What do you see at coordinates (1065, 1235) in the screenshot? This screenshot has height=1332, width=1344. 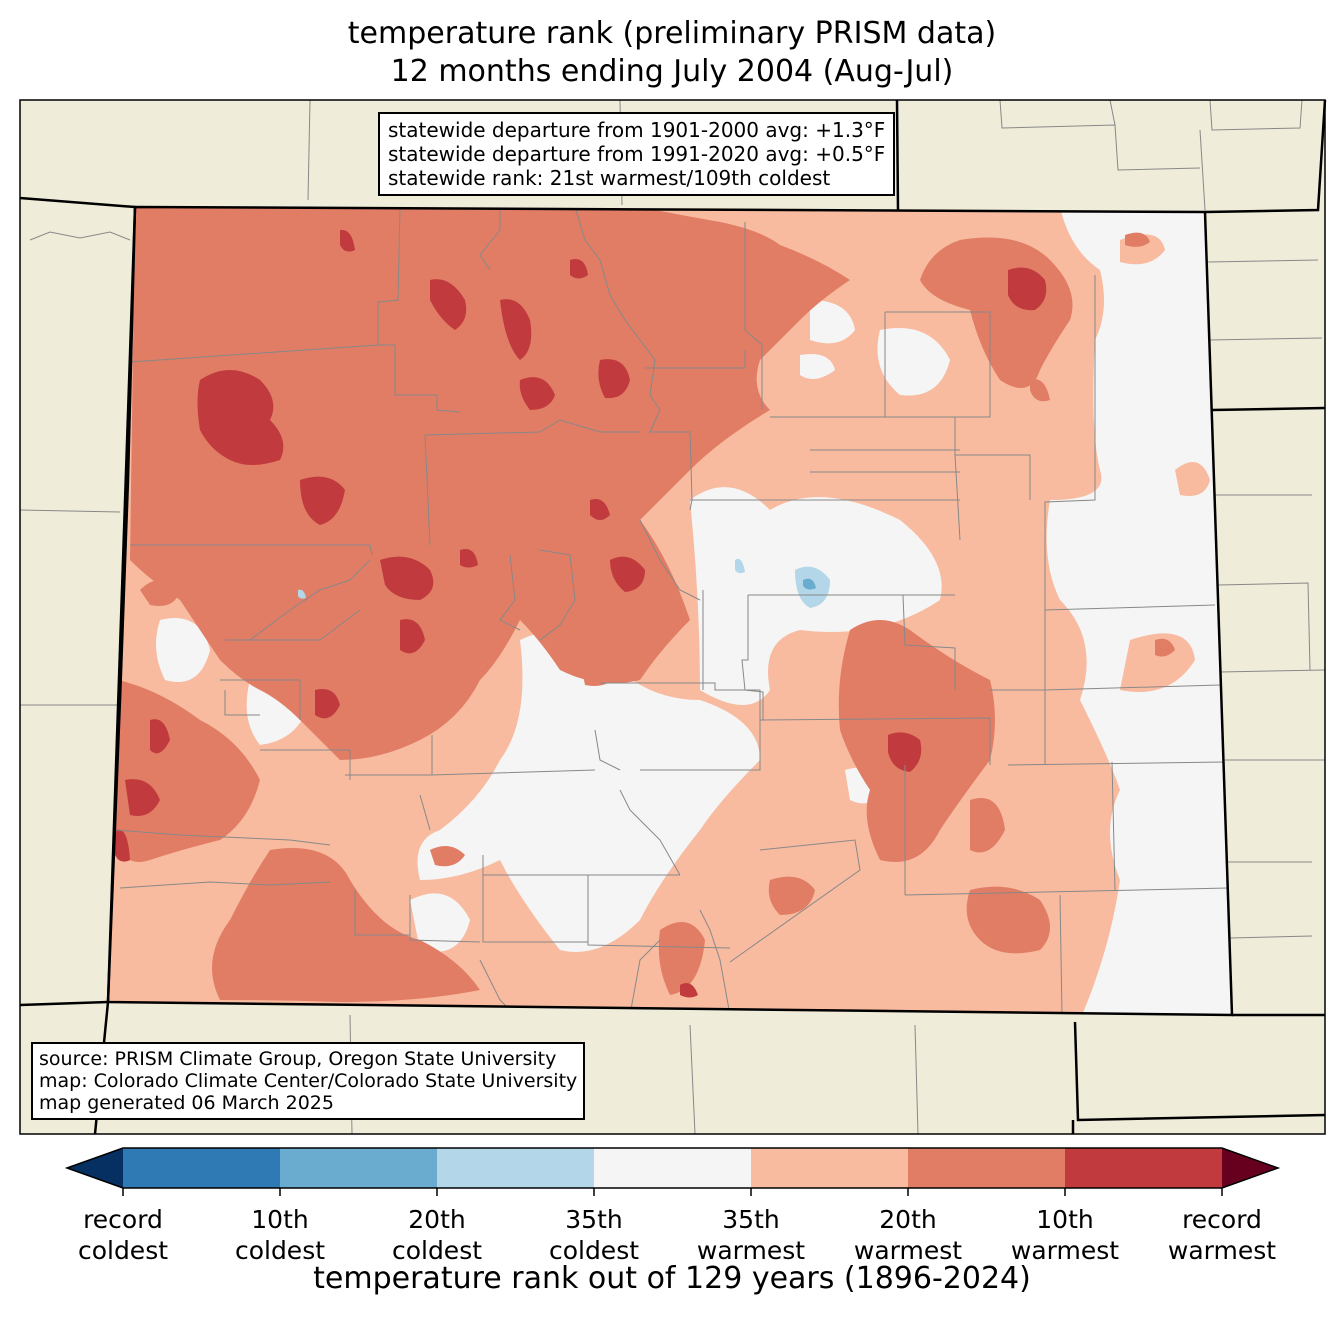 I see `colorbar-tick-label: 10th warmest` at bounding box center [1065, 1235].